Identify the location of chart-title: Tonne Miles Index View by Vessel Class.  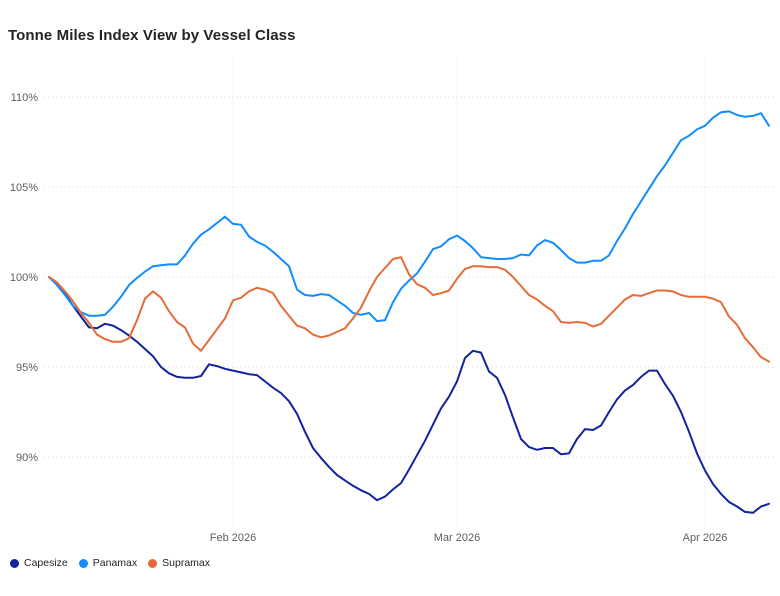
(152, 35).